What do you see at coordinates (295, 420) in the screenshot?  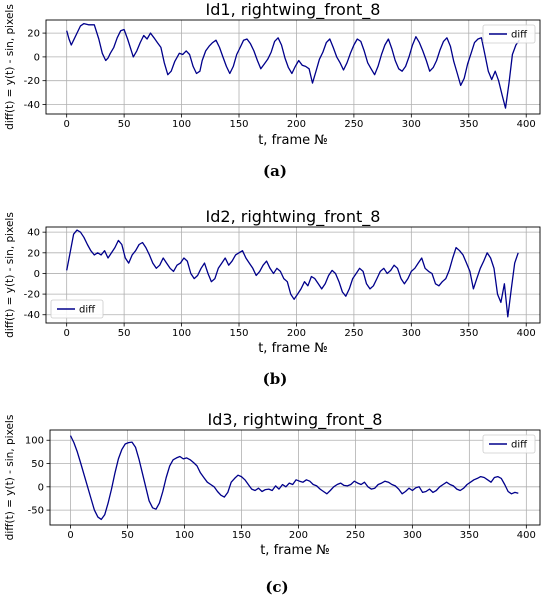 I see `chart-title: Id3, rightwing_front_8` at bounding box center [295, 420].